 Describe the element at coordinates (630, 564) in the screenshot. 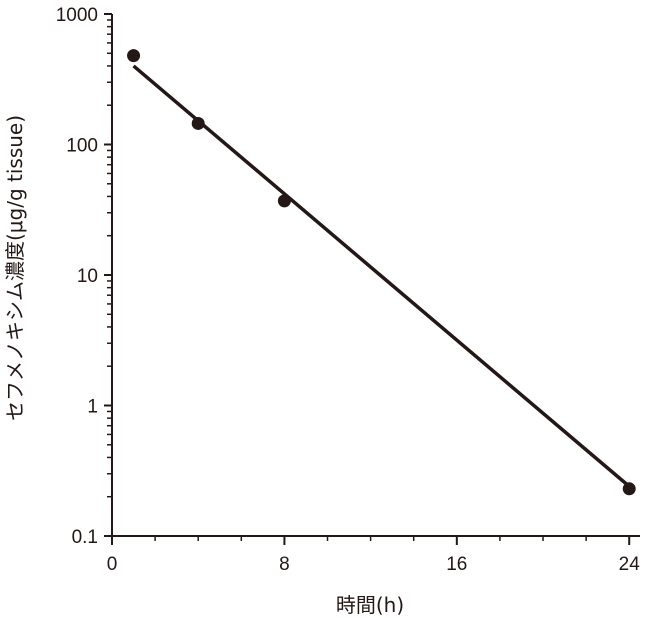

I see `x-tick-label: 24` at that location.